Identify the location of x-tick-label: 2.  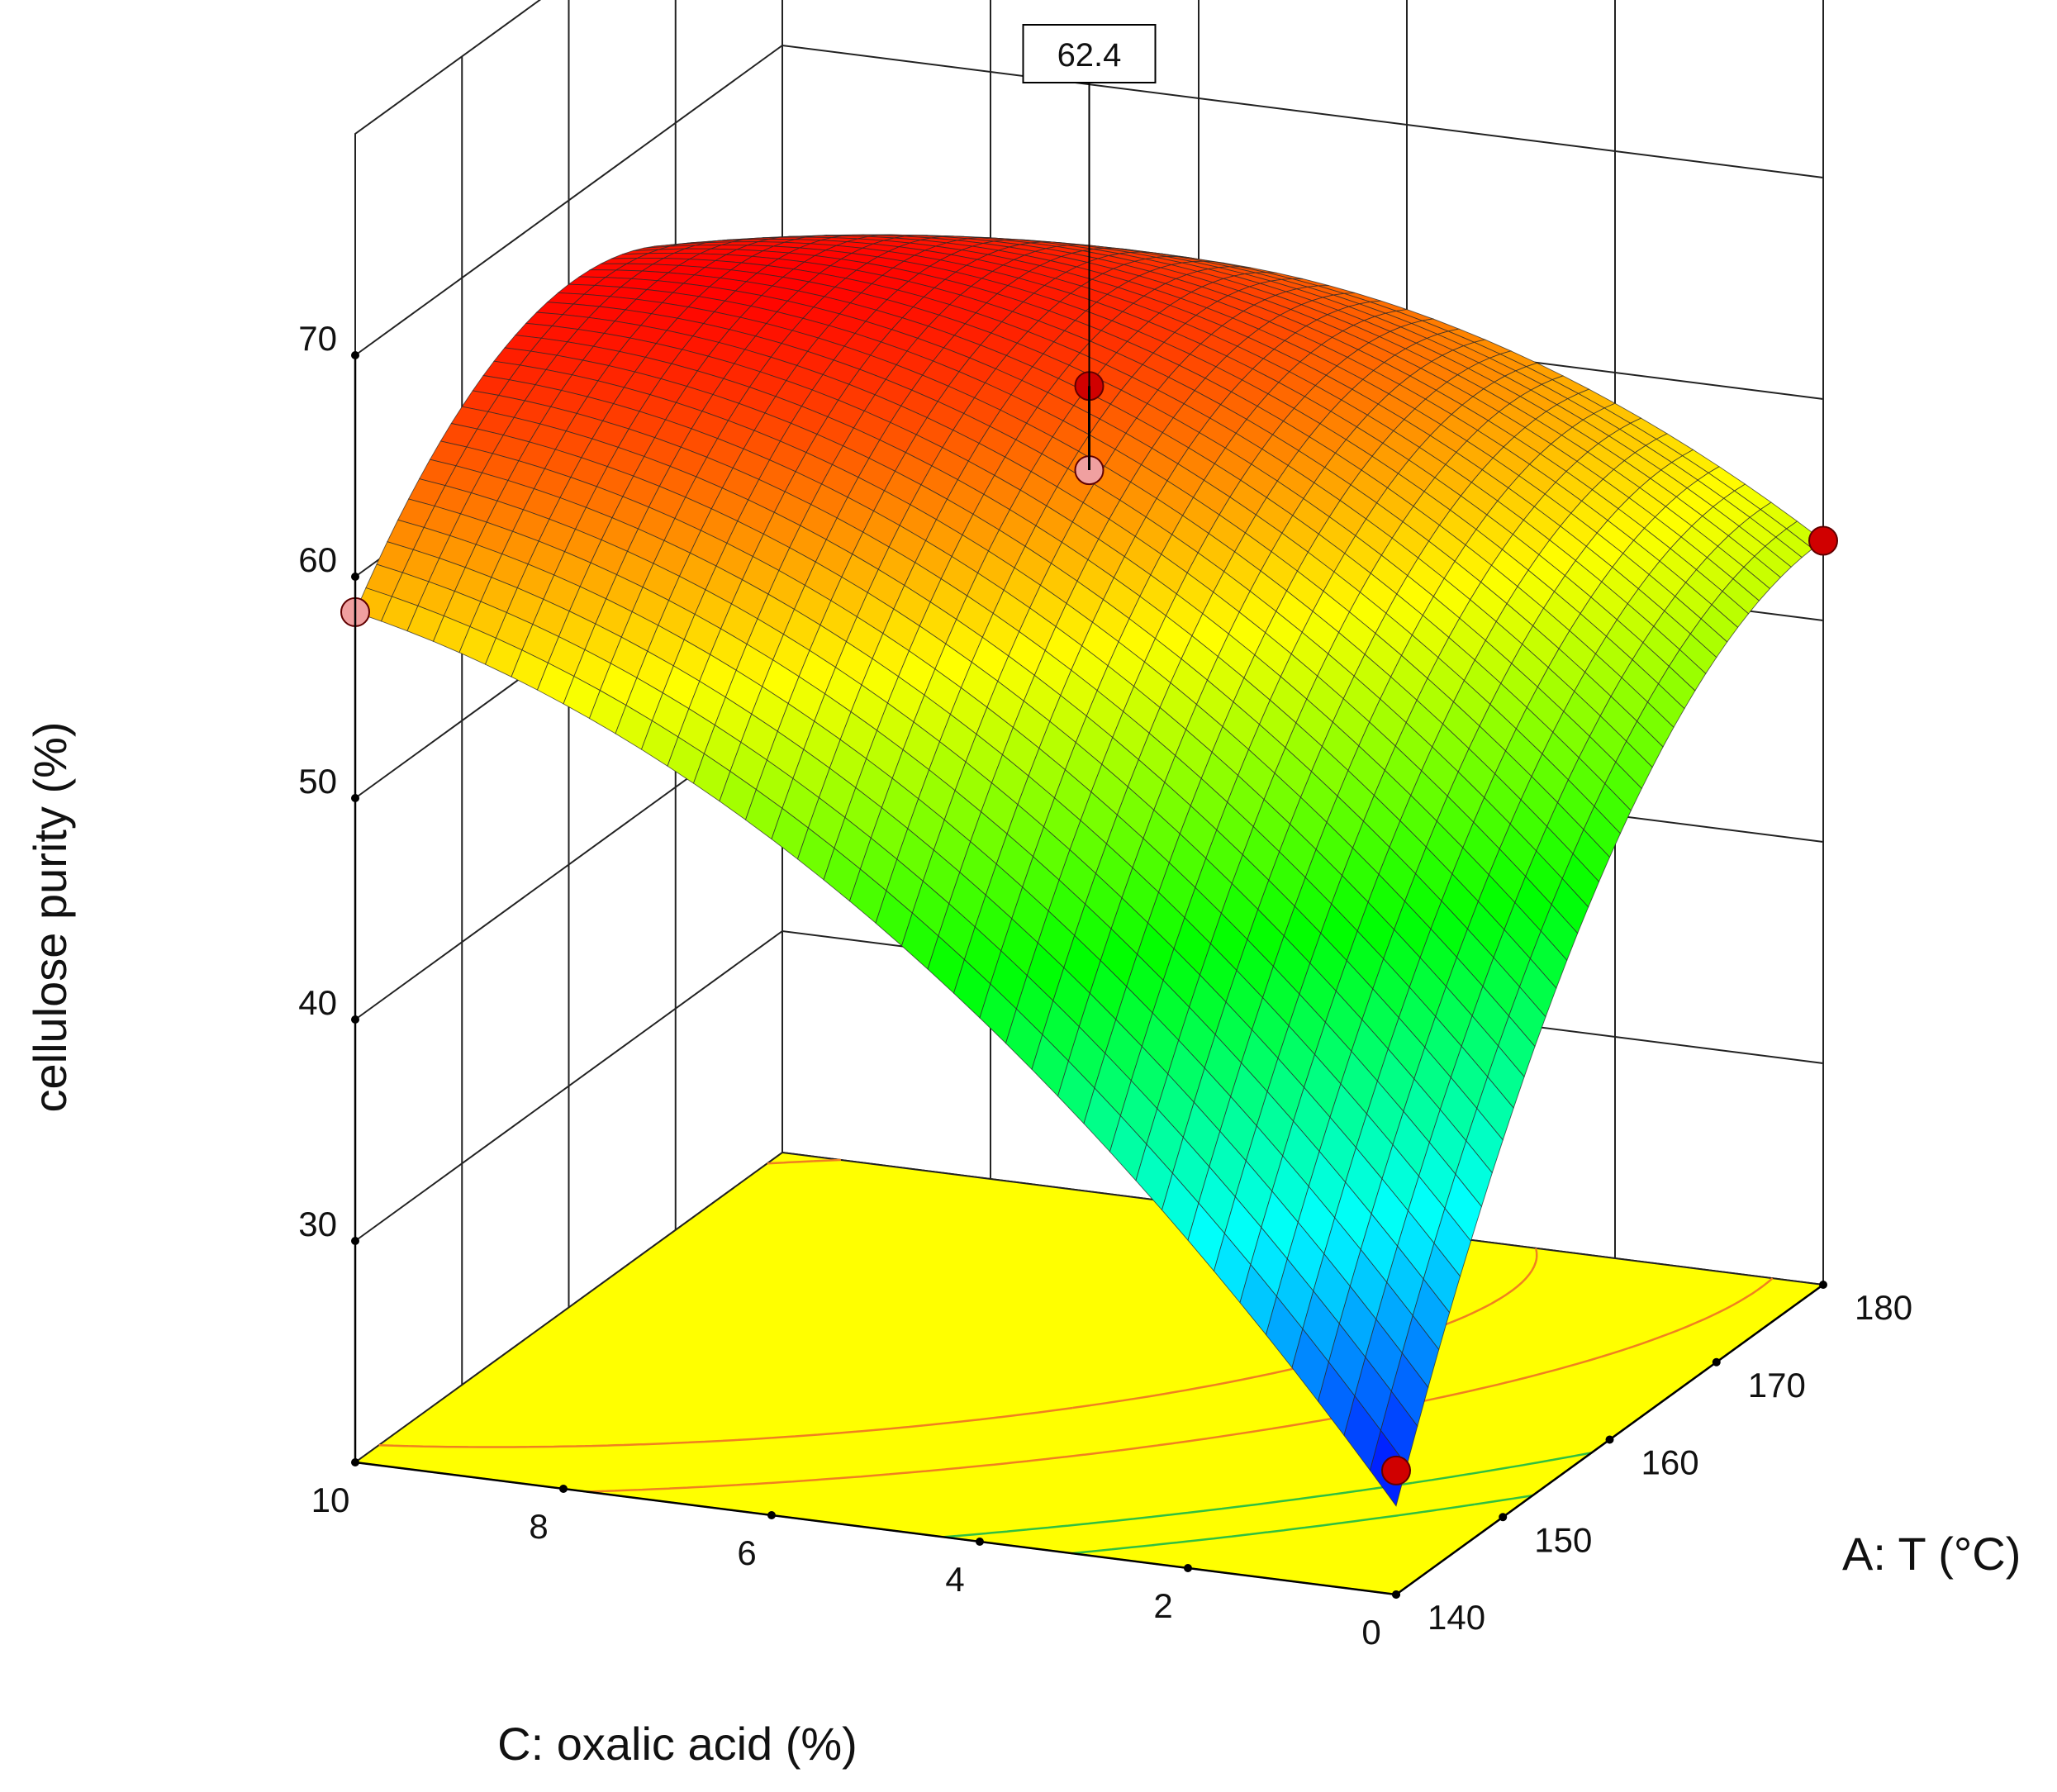
(1162, 1605).